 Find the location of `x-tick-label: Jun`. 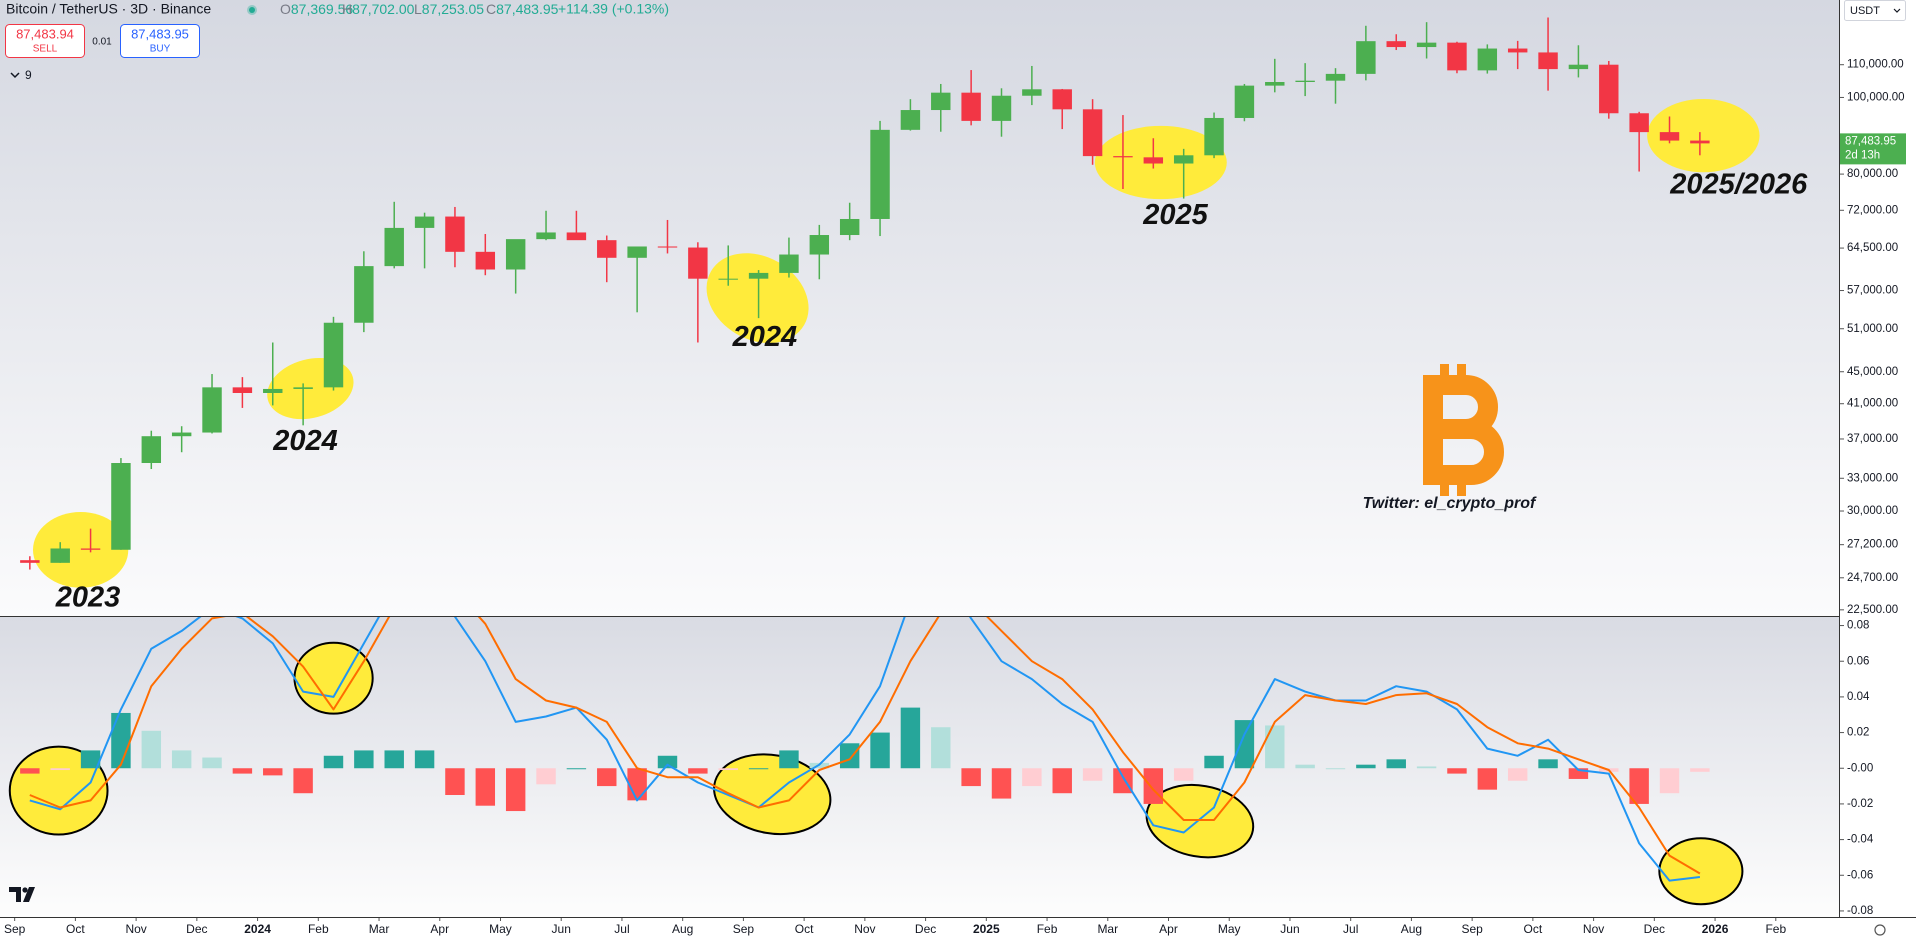

x-tick-label: Jun is located at coordinates (1289, 929).